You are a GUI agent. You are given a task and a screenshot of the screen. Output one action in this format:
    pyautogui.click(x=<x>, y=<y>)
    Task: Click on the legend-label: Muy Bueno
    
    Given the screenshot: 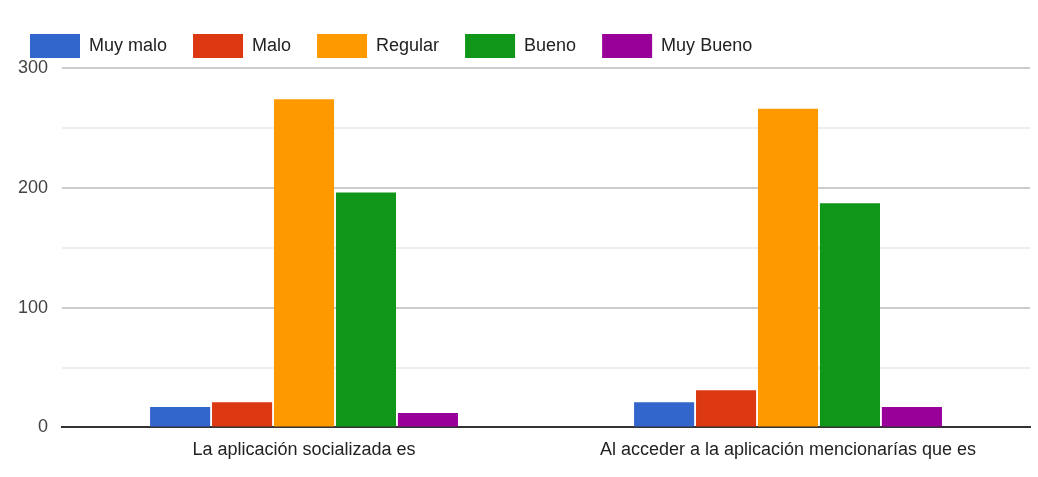 What is the action you would take?
    pyautogui.click(x=707, y=44)
    